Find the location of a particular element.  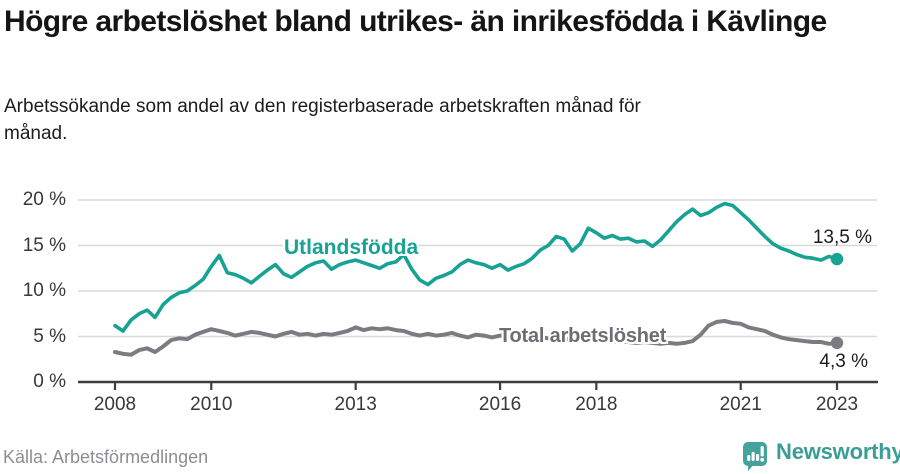

newsworthy-logo-text: Newsworthy is located at coordinates (838, 451).